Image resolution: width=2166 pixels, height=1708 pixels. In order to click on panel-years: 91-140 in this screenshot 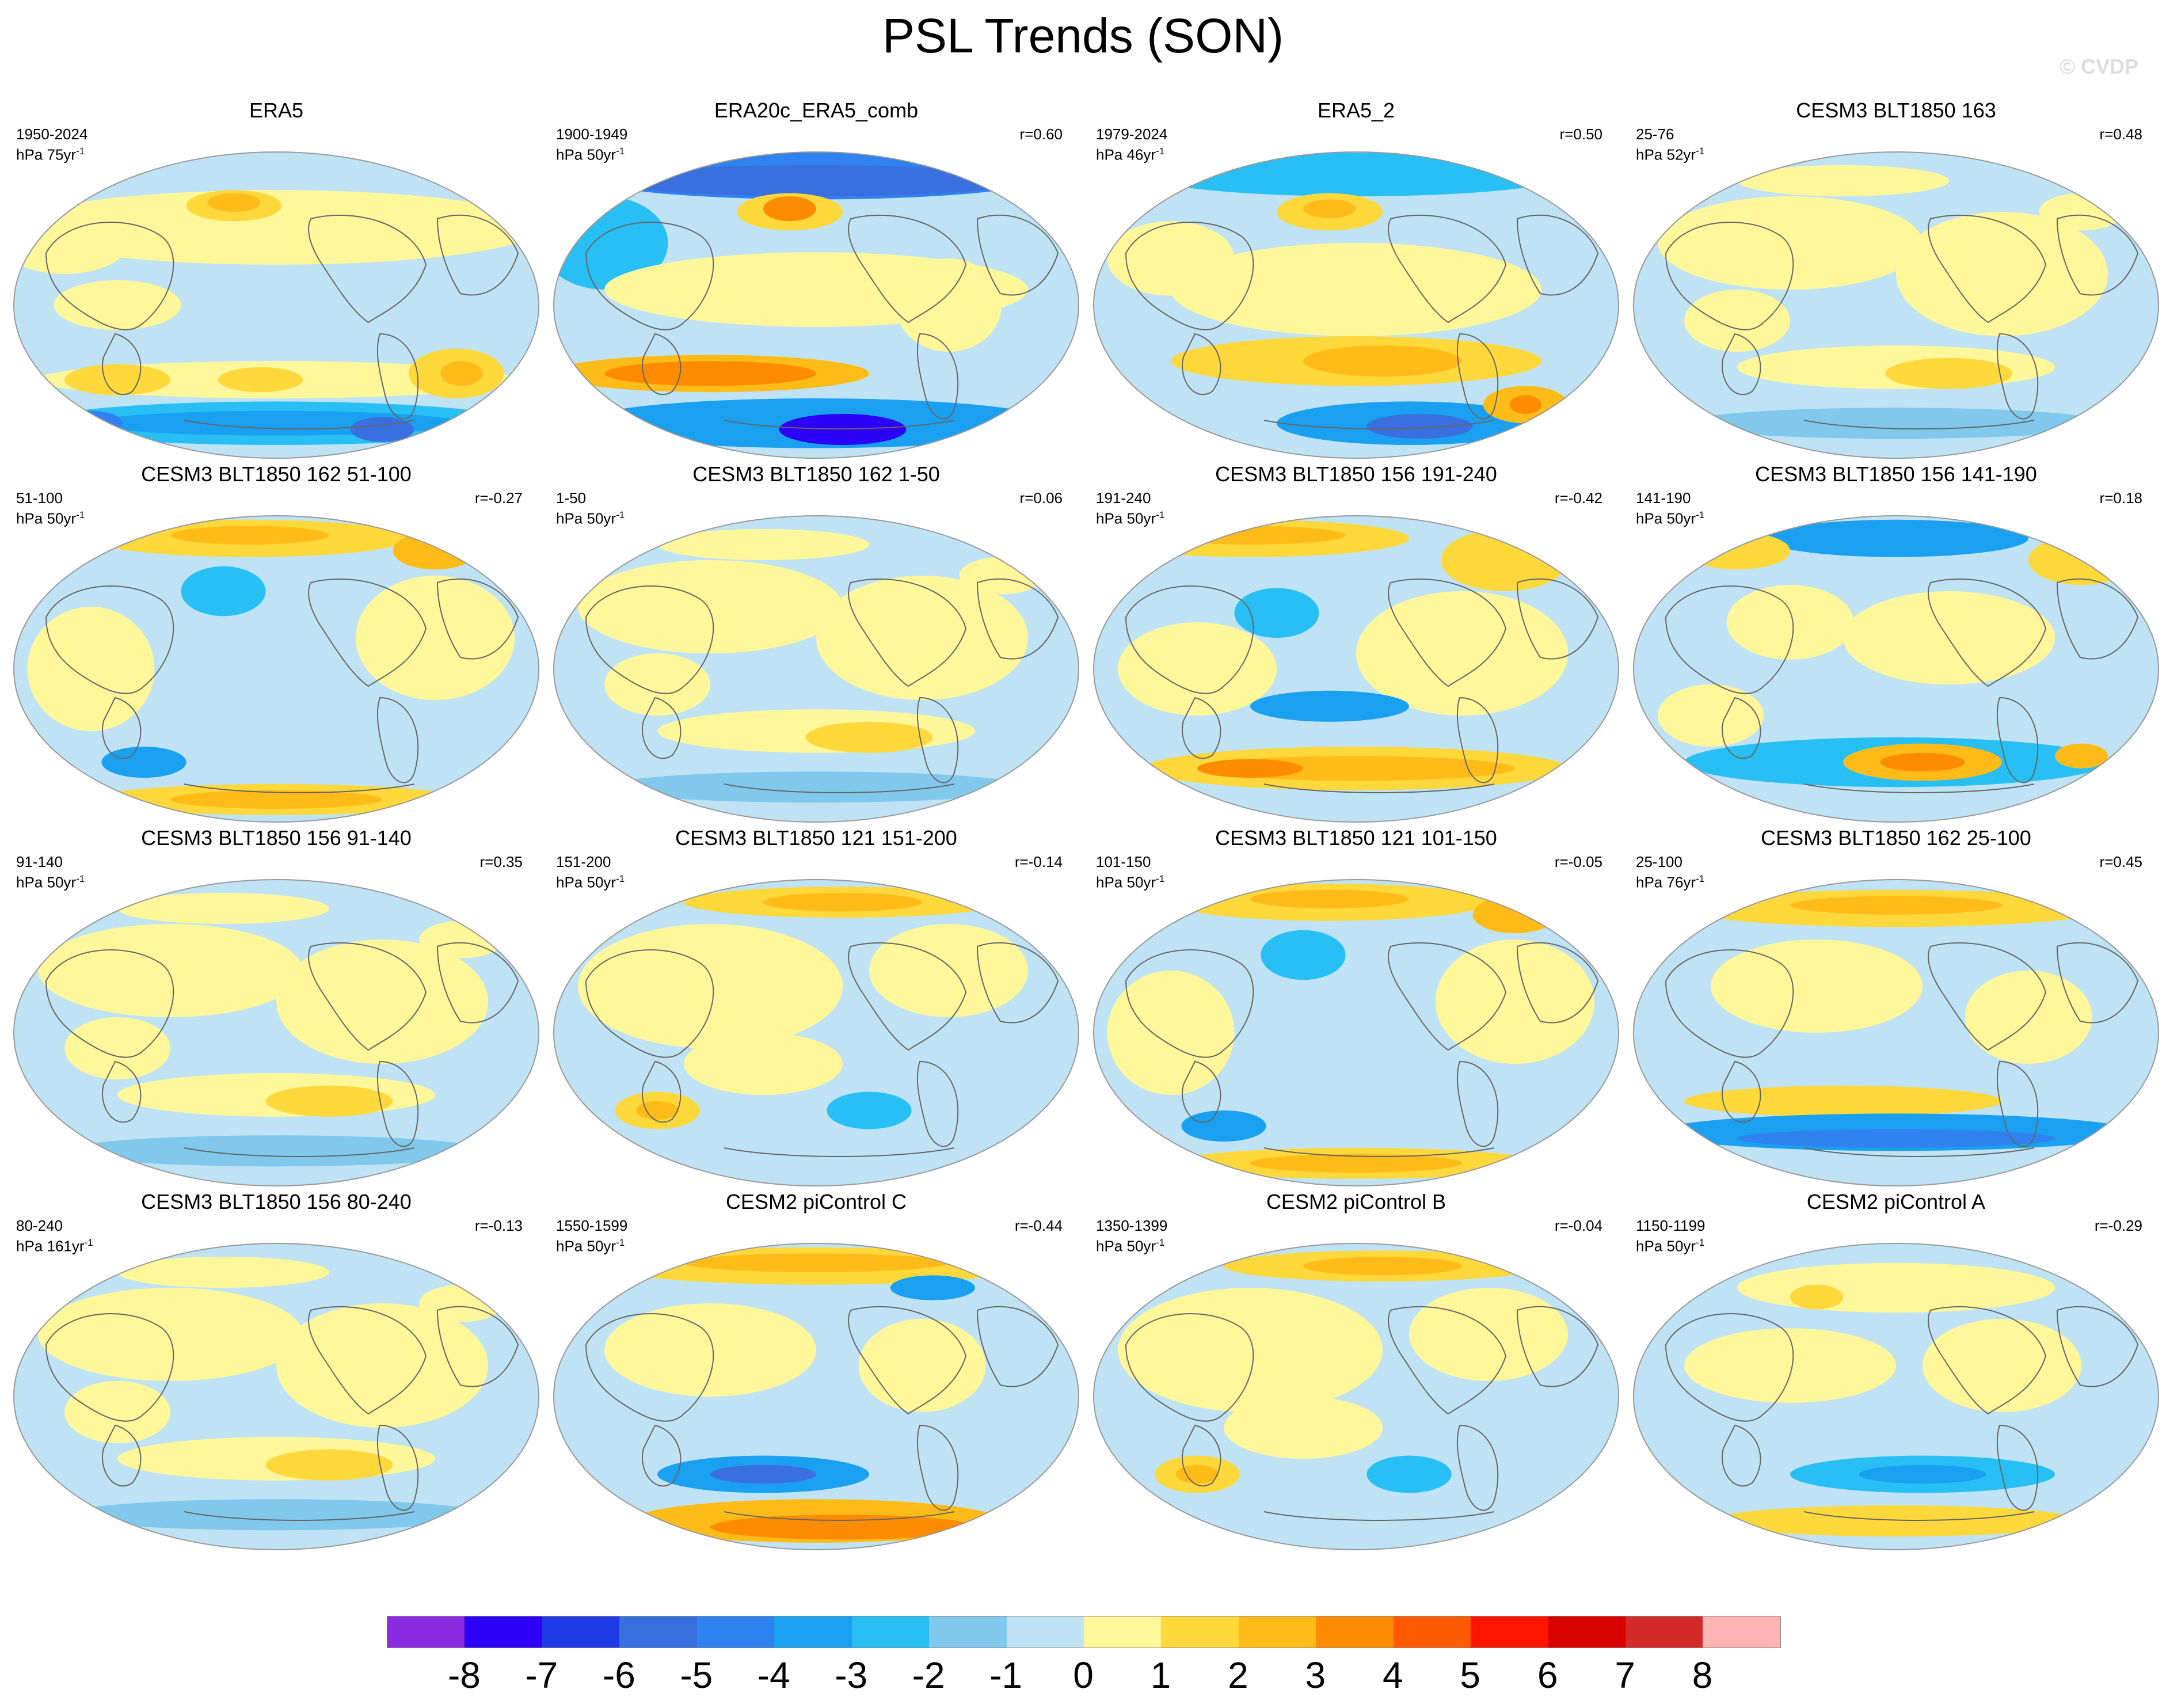, I will do `click(39, 861)`.